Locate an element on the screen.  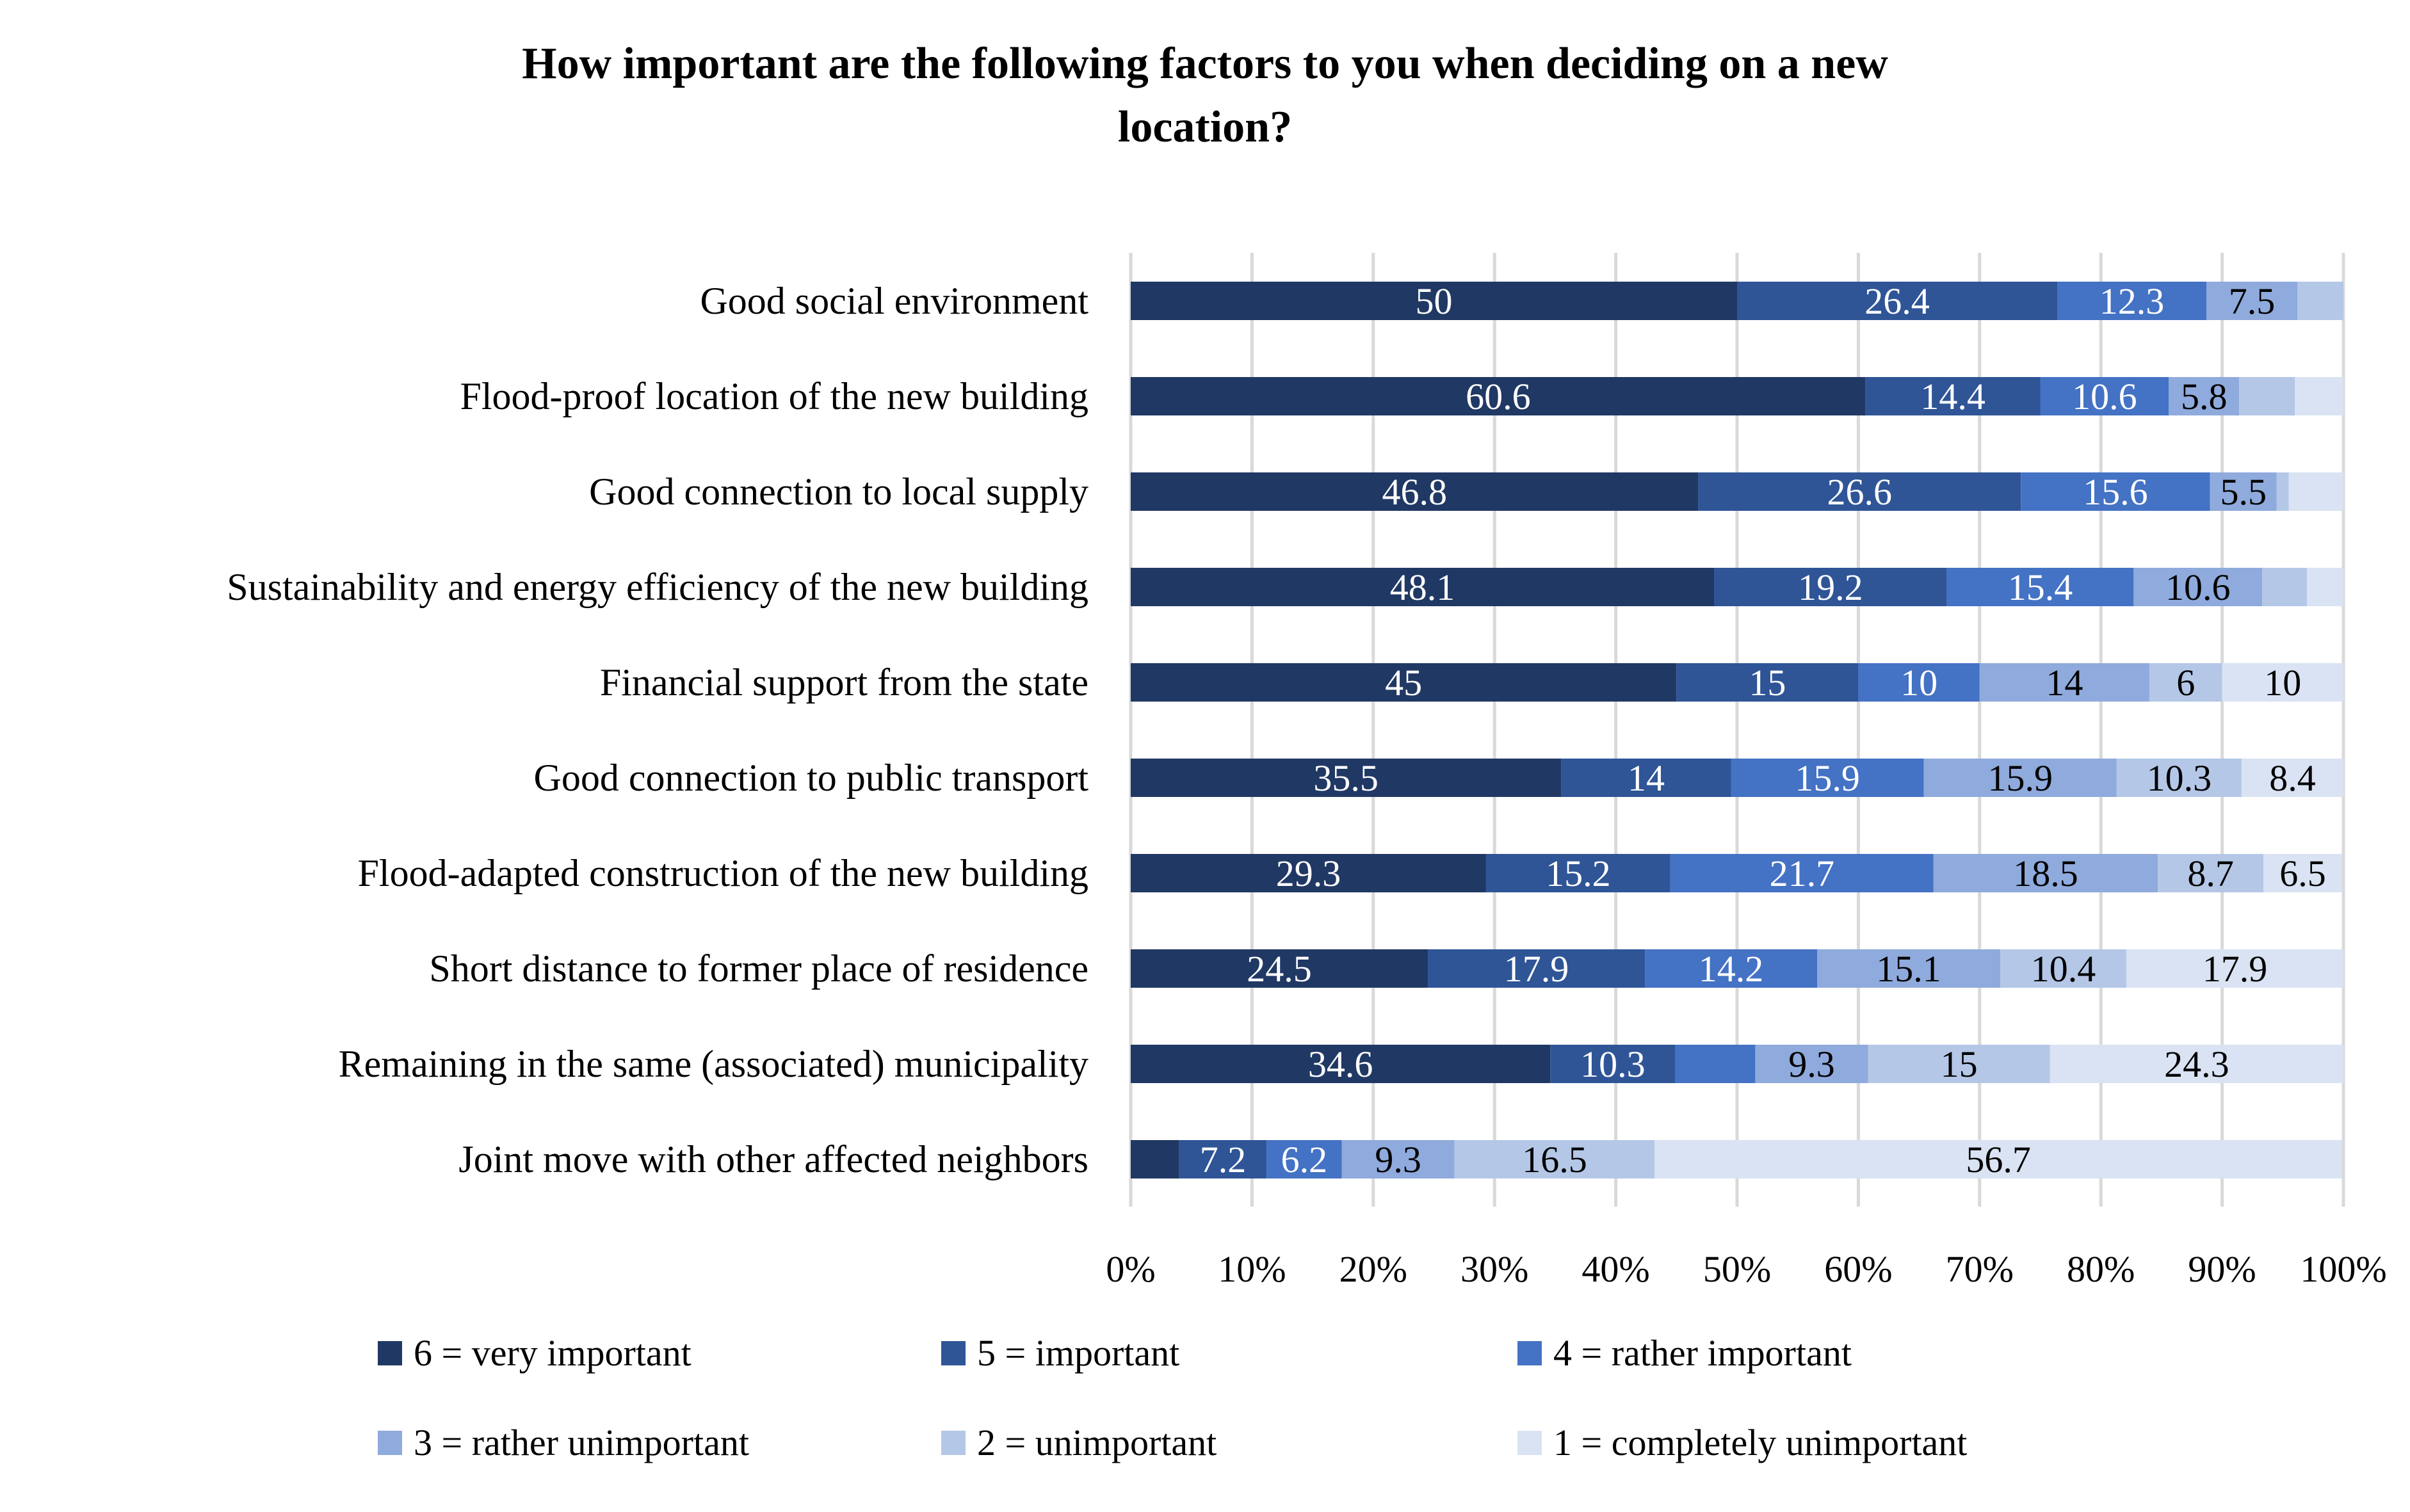
x-tick-label: 30% is located at coordinates (1494, 1269).